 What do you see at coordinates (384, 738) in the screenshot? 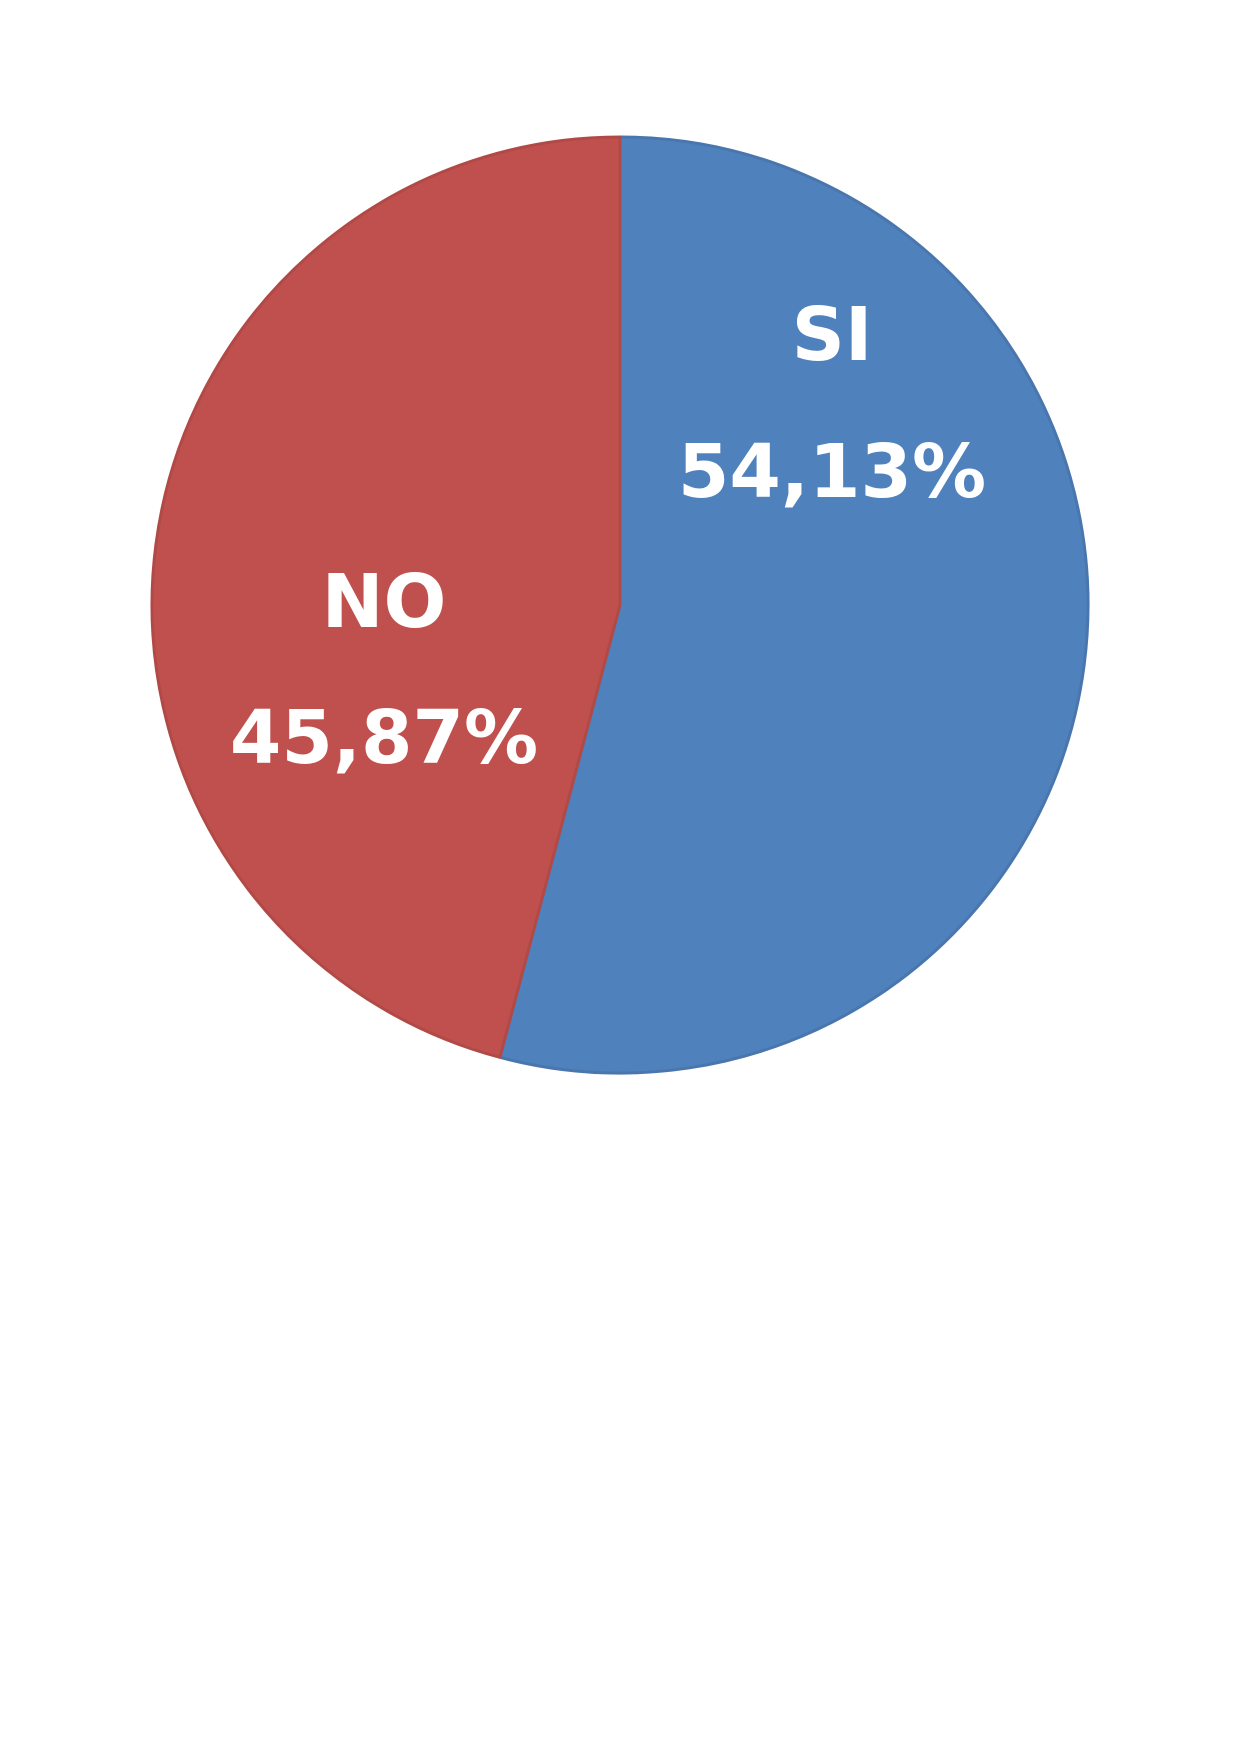
I see `slice-label-no-value: 45,87%` at bounding box center [384, 738].